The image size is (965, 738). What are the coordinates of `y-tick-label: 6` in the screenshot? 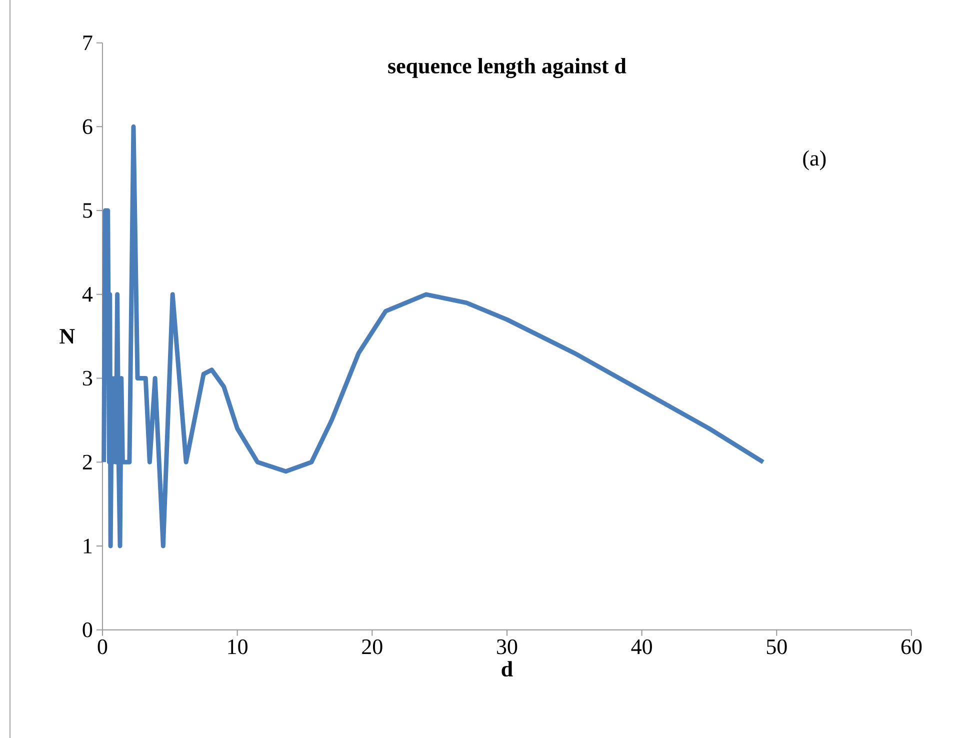 It's located at (87, 126).